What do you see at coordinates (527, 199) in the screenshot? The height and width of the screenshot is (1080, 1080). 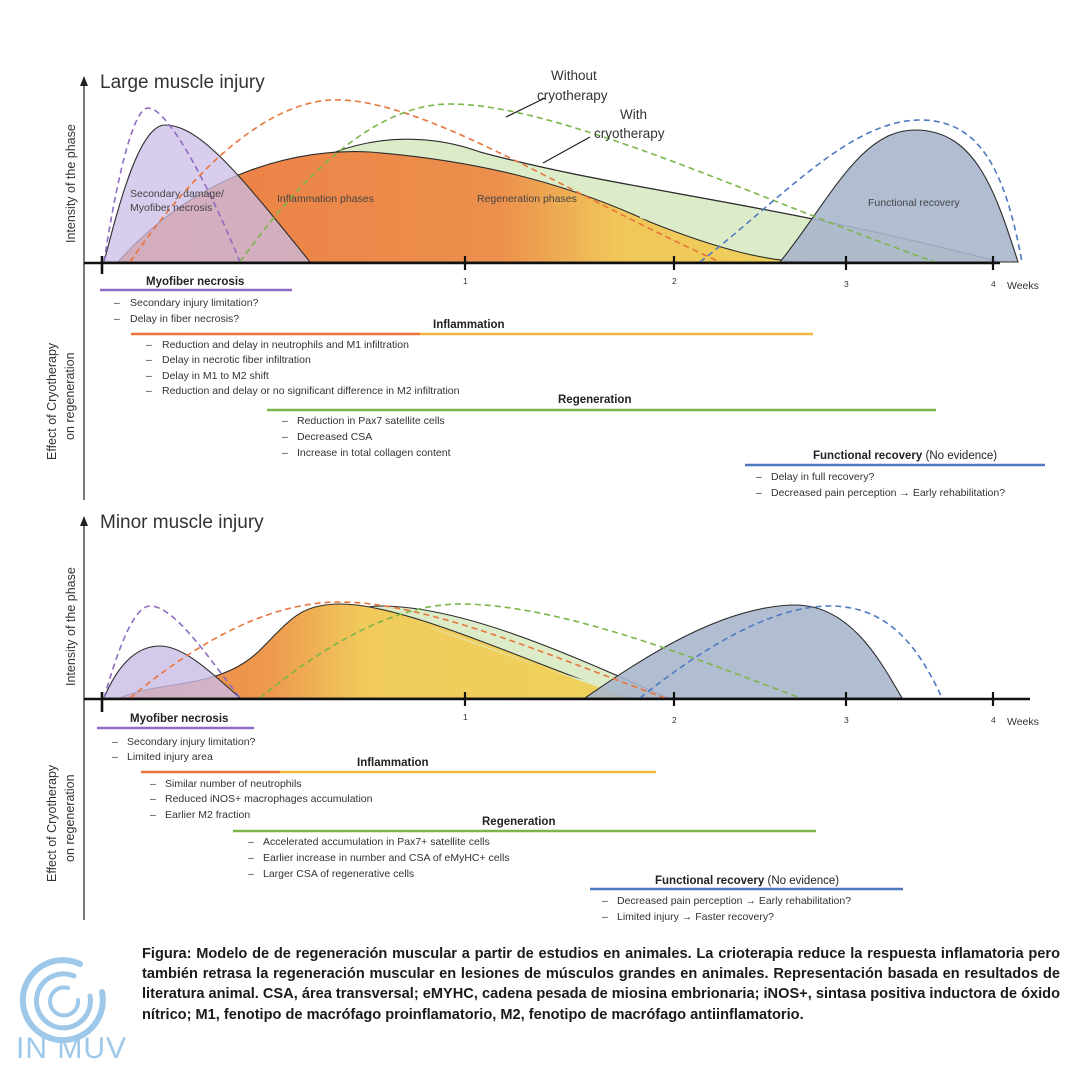 I see `regeneration-phase-label: Regeneration phases` at bounding box center [527, 199].